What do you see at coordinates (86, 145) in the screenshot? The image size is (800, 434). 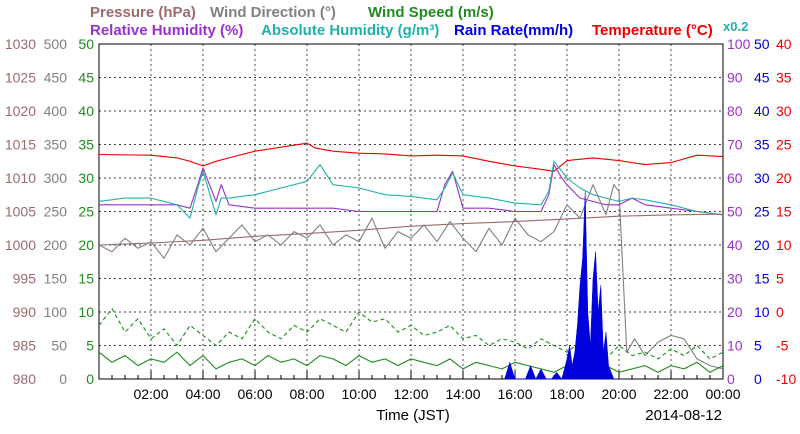 I see `y-tick-wind-speed: 35` at bounding box center [86, 145].